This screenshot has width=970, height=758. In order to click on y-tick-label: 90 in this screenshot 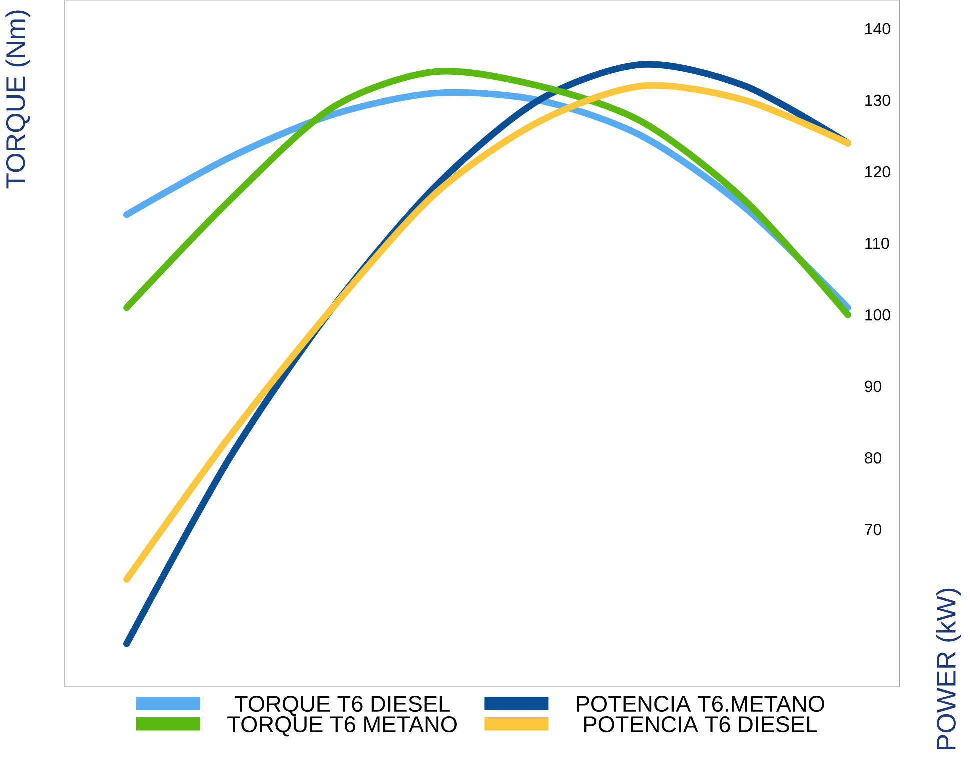, I will do `click(873, 386)`.